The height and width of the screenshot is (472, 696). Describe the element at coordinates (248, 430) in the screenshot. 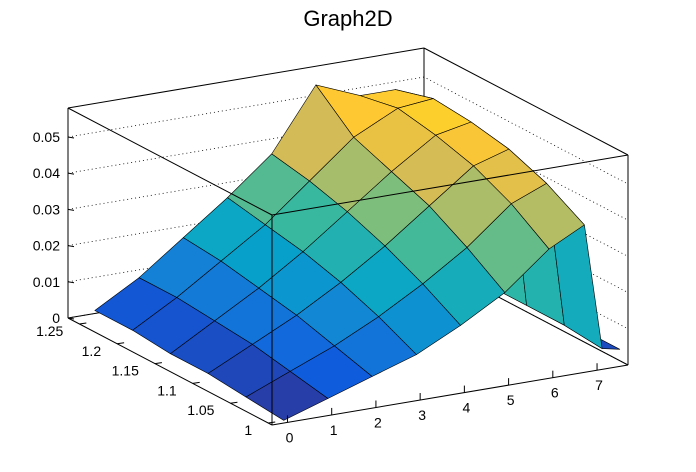

I see `y-tick-label: 1` at that location.